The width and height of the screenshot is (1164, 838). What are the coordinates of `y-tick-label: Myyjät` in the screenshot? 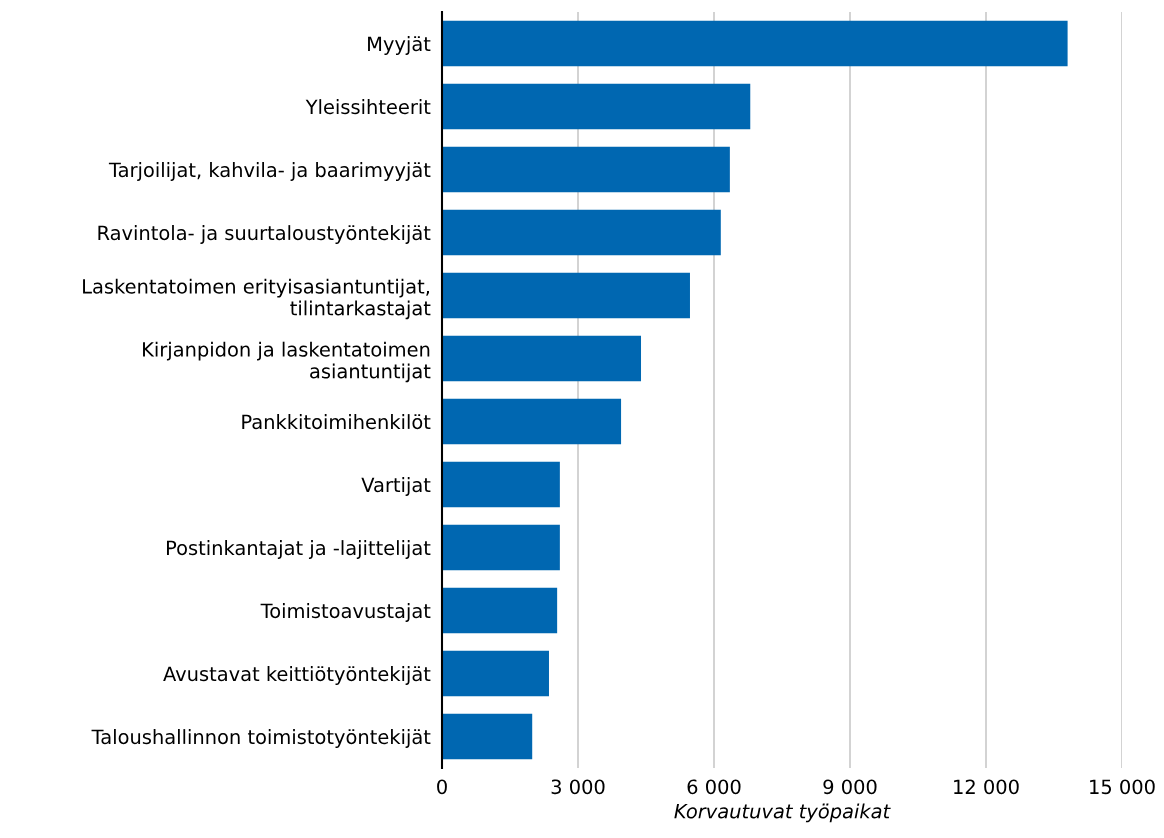 It's located at (399, 45).